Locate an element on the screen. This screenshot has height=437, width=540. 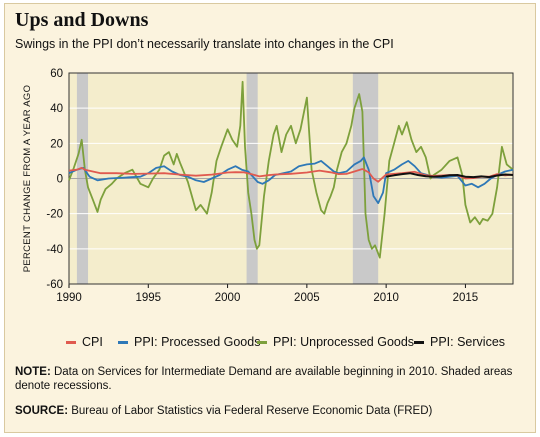
x-tick-label-1: 1995 is located at coordinates (148, 298).